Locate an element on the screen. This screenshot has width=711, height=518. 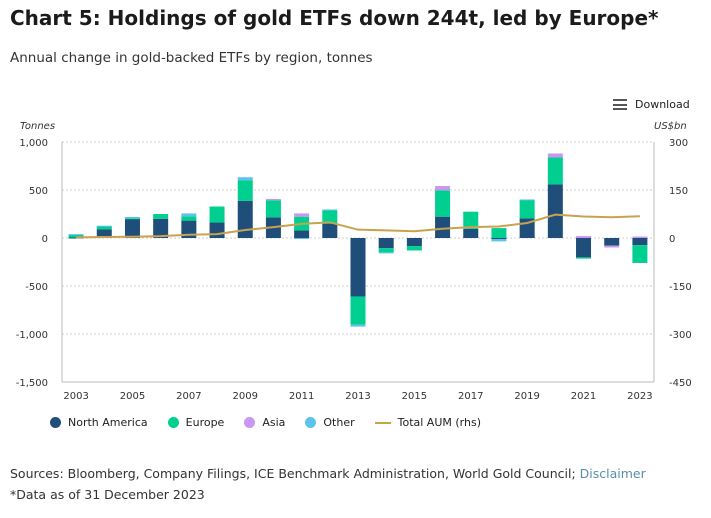
x-tick-label: 2021 is located at coordinates (583, 396).